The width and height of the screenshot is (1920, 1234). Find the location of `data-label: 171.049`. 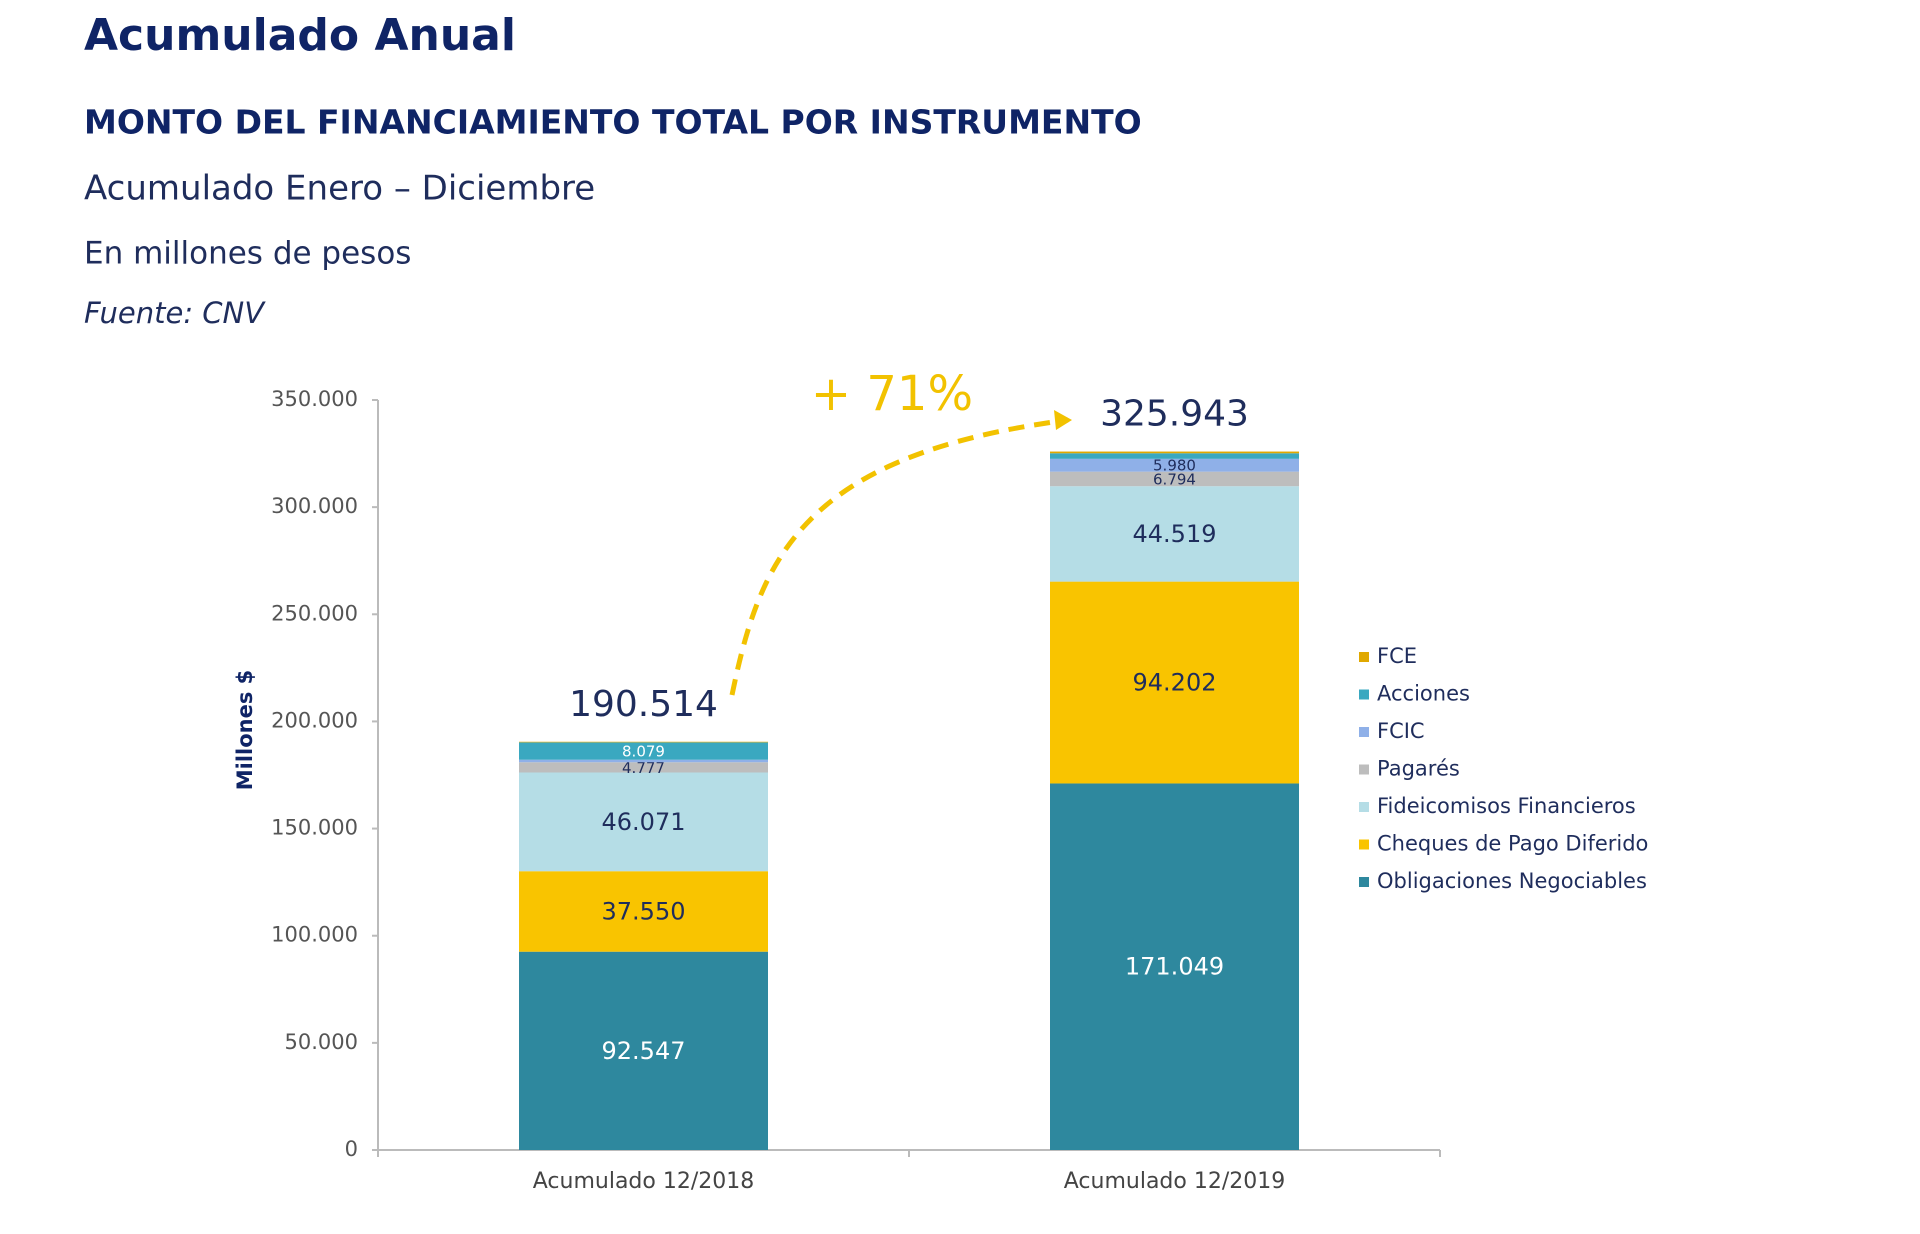

data-label: 171.049 is located at coordinates (1174, 967).